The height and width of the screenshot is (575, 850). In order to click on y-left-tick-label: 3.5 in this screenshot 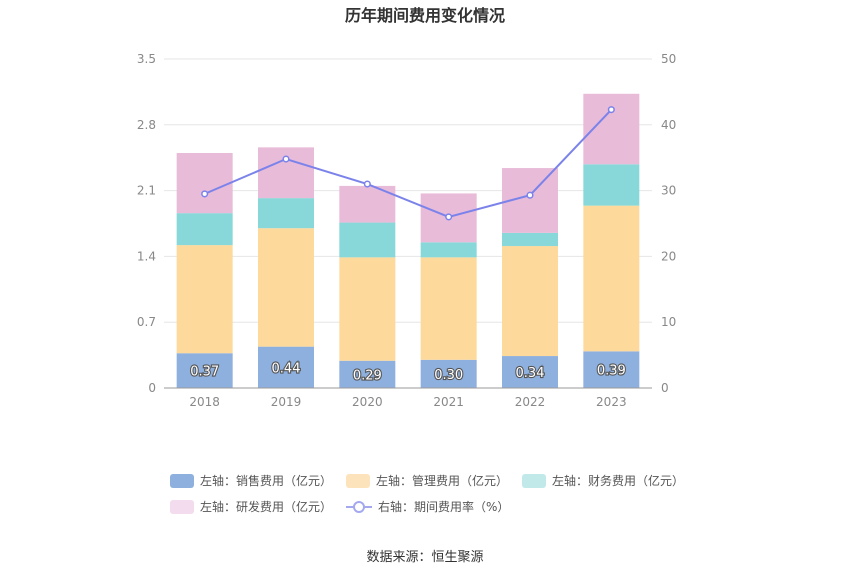, I will do `click(146, 59)`.